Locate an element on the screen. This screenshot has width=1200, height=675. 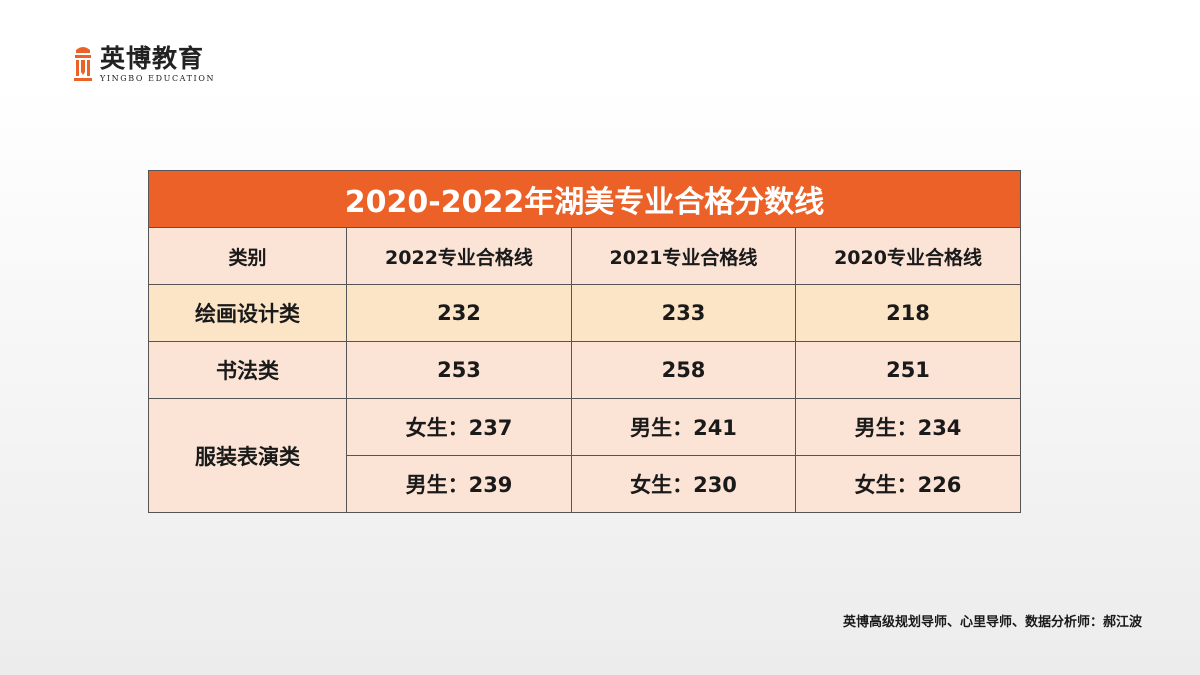
brand-name-en: YINGBO EDUCATION is located at coordinates (158, 78).